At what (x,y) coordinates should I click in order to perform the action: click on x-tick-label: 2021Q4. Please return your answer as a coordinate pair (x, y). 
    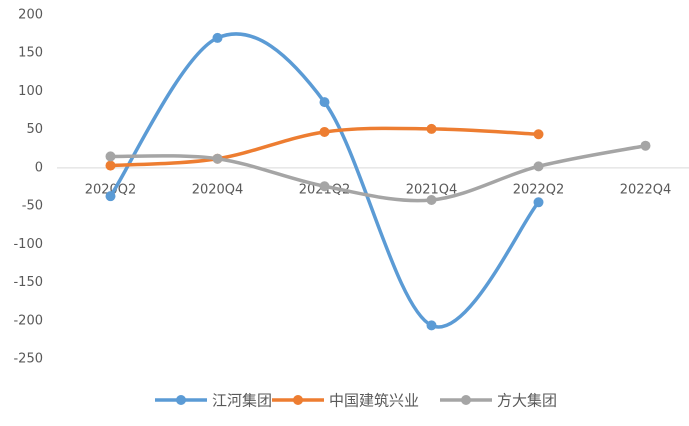
    Looking at the image, I should click on (432, 189).